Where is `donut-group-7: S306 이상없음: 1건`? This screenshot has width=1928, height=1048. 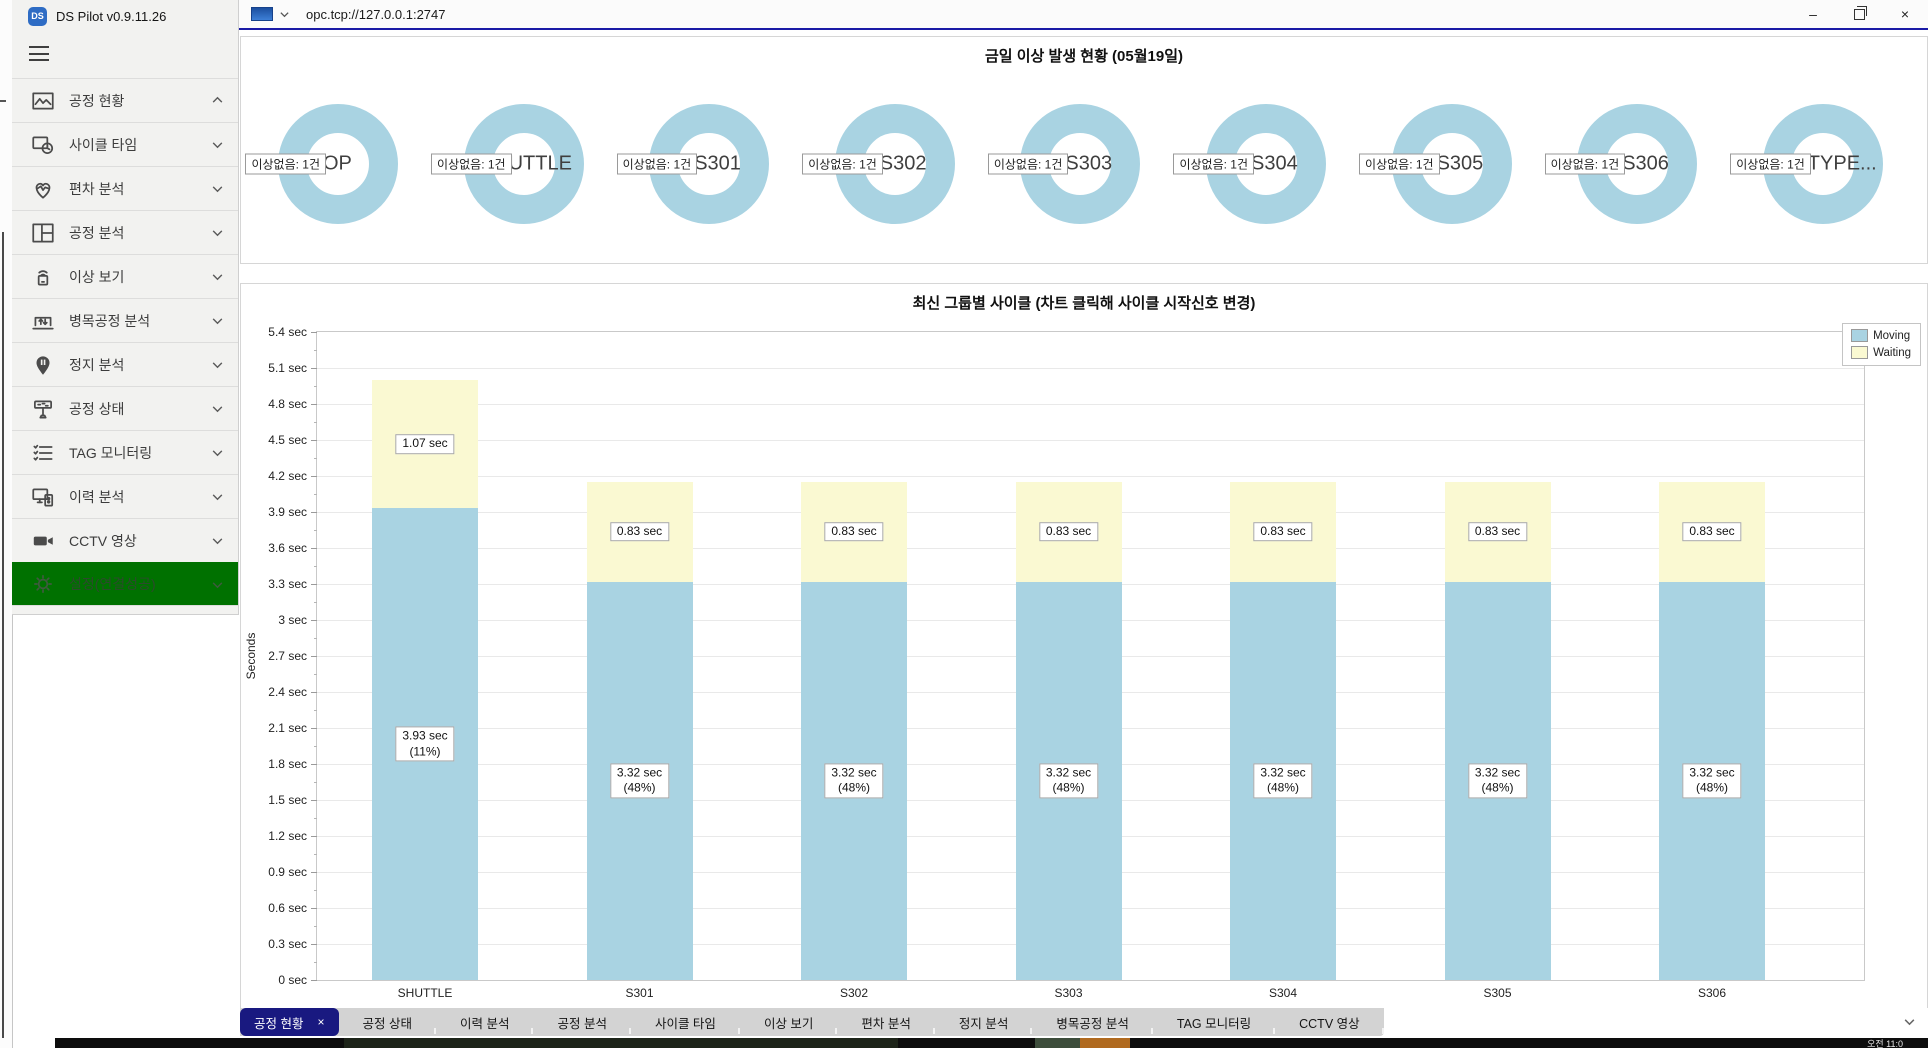
donut-group-7: S306 이상없음: 1건 is located at coordinates (1621, 164).